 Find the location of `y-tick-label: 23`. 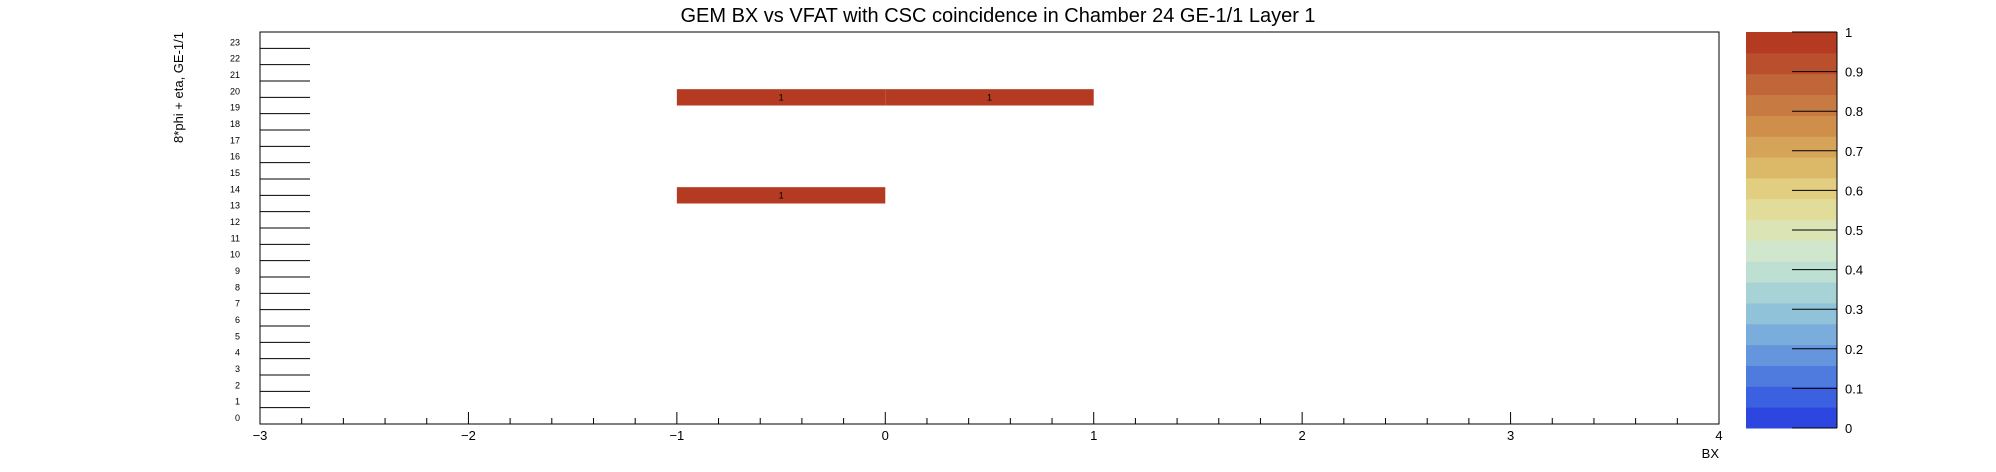

y-tick-label: 23 is located at coordinates (235, 42).